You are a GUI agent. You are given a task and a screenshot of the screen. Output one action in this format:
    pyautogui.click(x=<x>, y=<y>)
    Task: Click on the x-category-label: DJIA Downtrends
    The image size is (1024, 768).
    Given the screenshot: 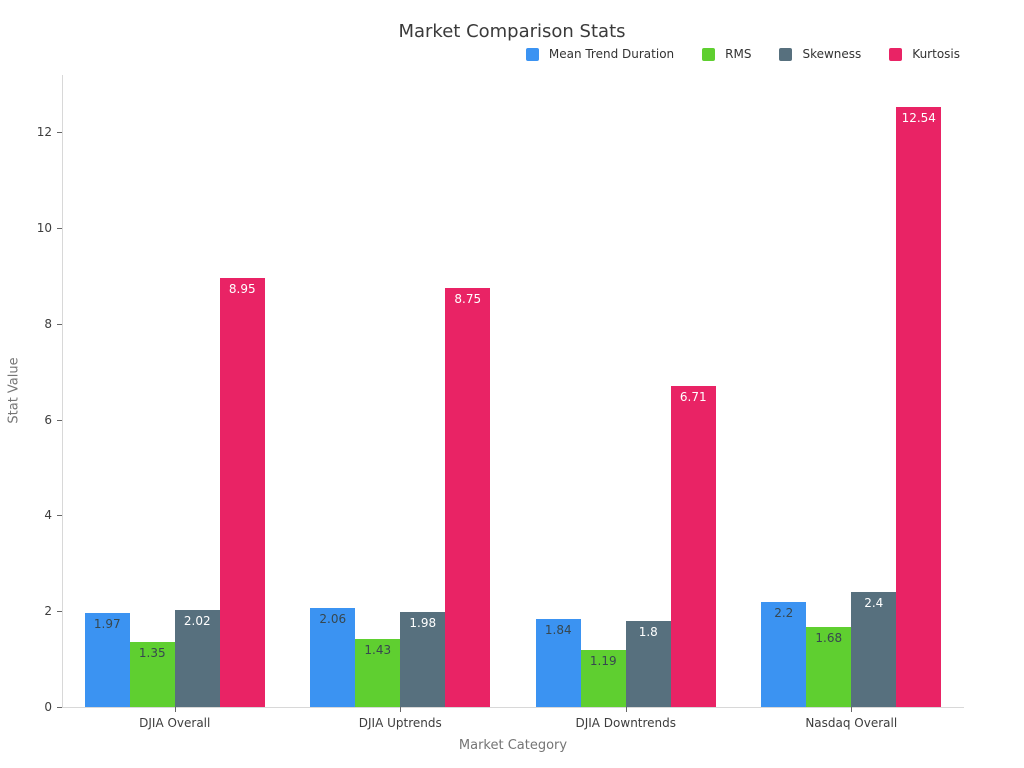 What is the action you would take?
    pyautogui.click(x=626, y=723)
    